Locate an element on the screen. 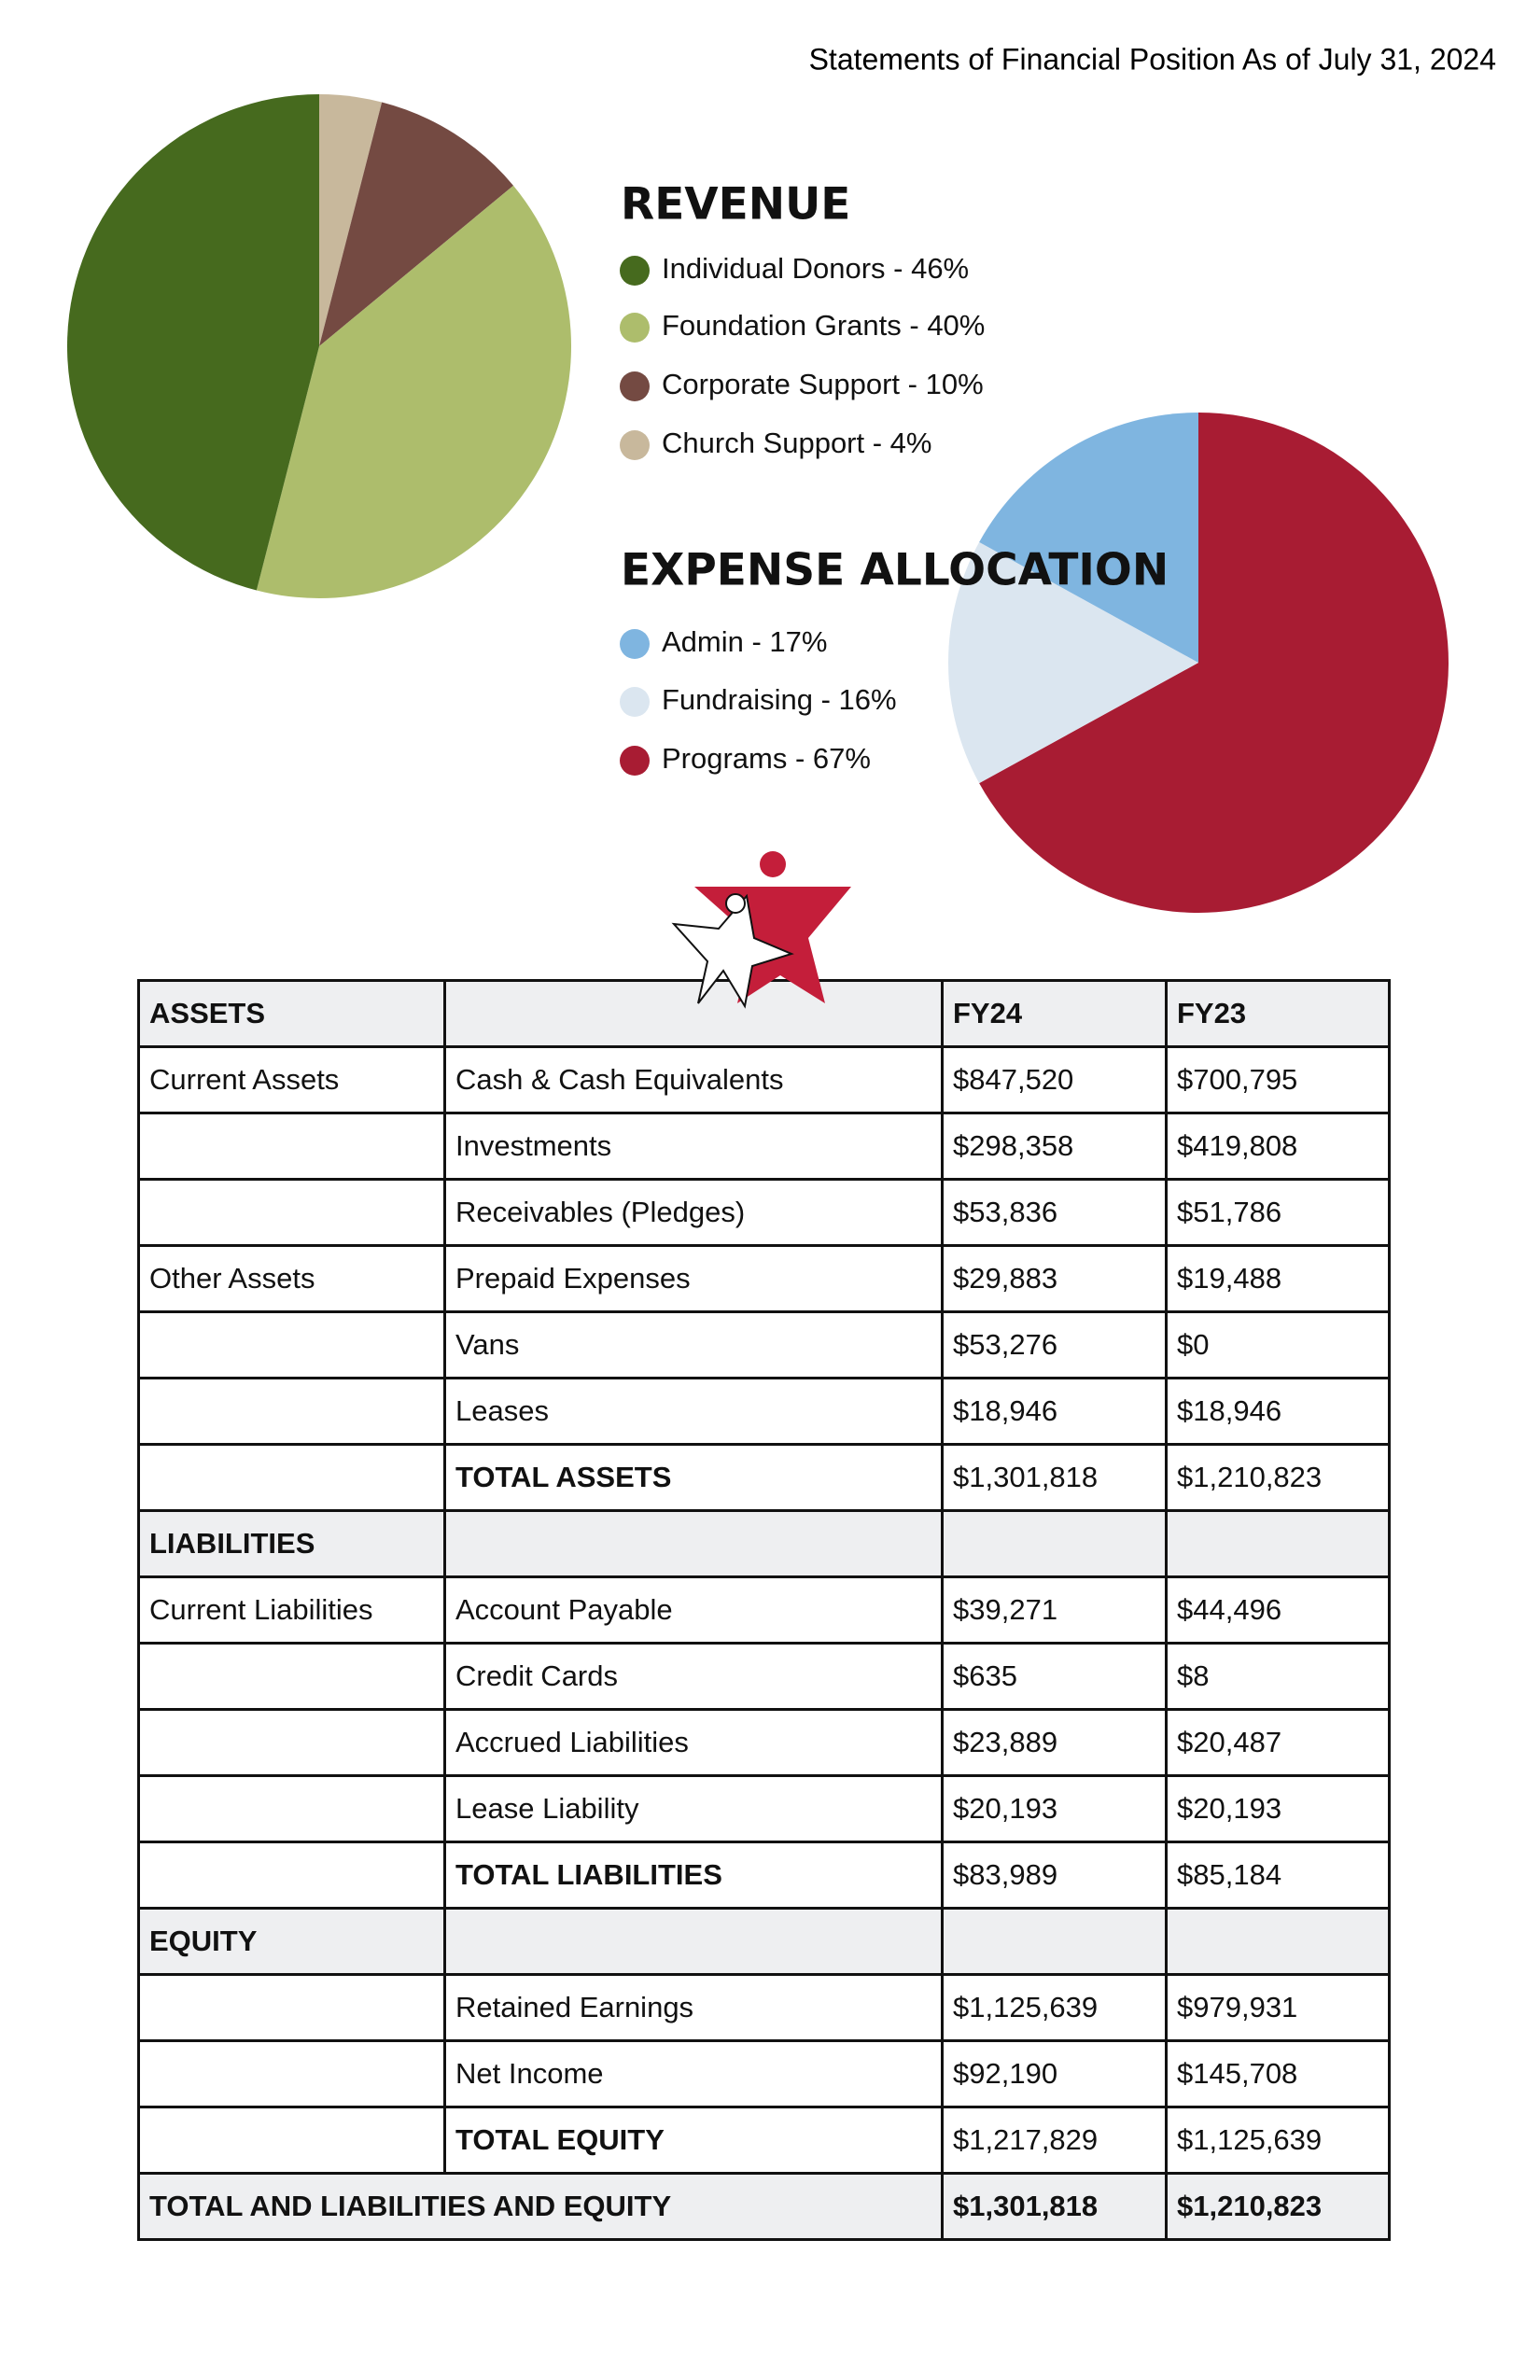 The height and width of the screenshot is (2380, 1540). table-cell: Credit Cards is located at coordinates (693, 1676).